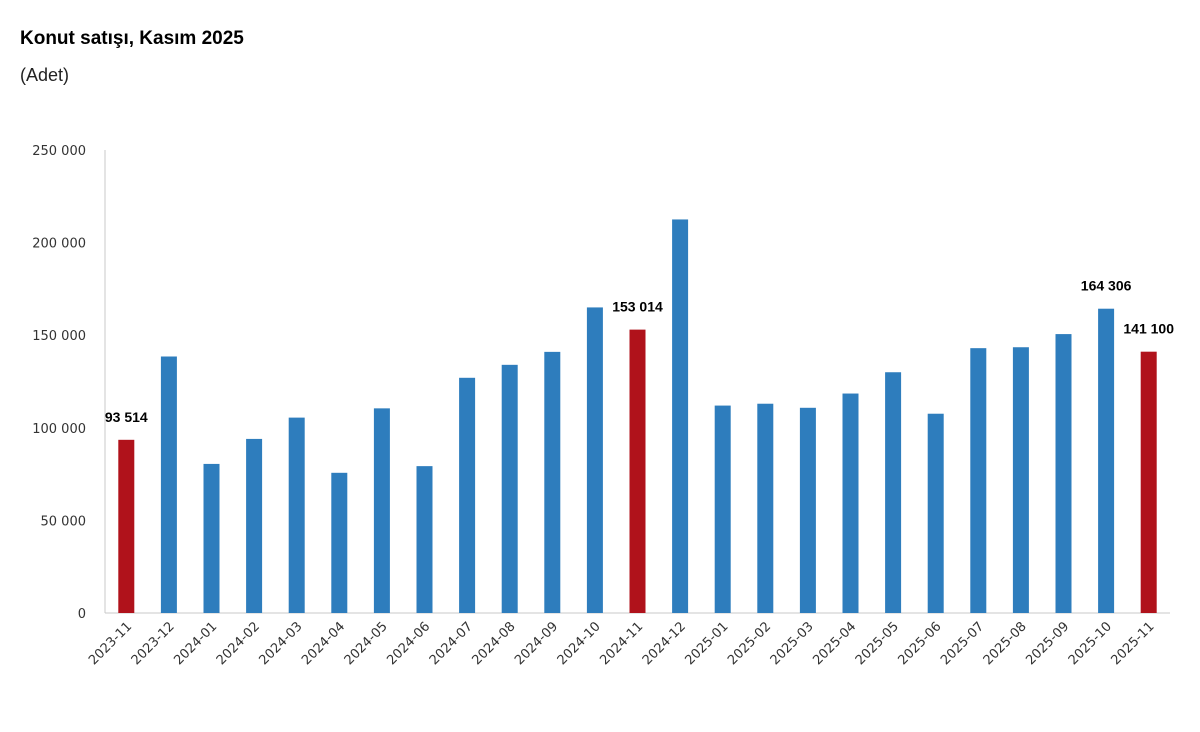 The width and height of the screenshot is (1200, 732). Describe the element at coordinates (281, 643) in the screenshot. I see `x-tick-label: 2024-03` at that location.